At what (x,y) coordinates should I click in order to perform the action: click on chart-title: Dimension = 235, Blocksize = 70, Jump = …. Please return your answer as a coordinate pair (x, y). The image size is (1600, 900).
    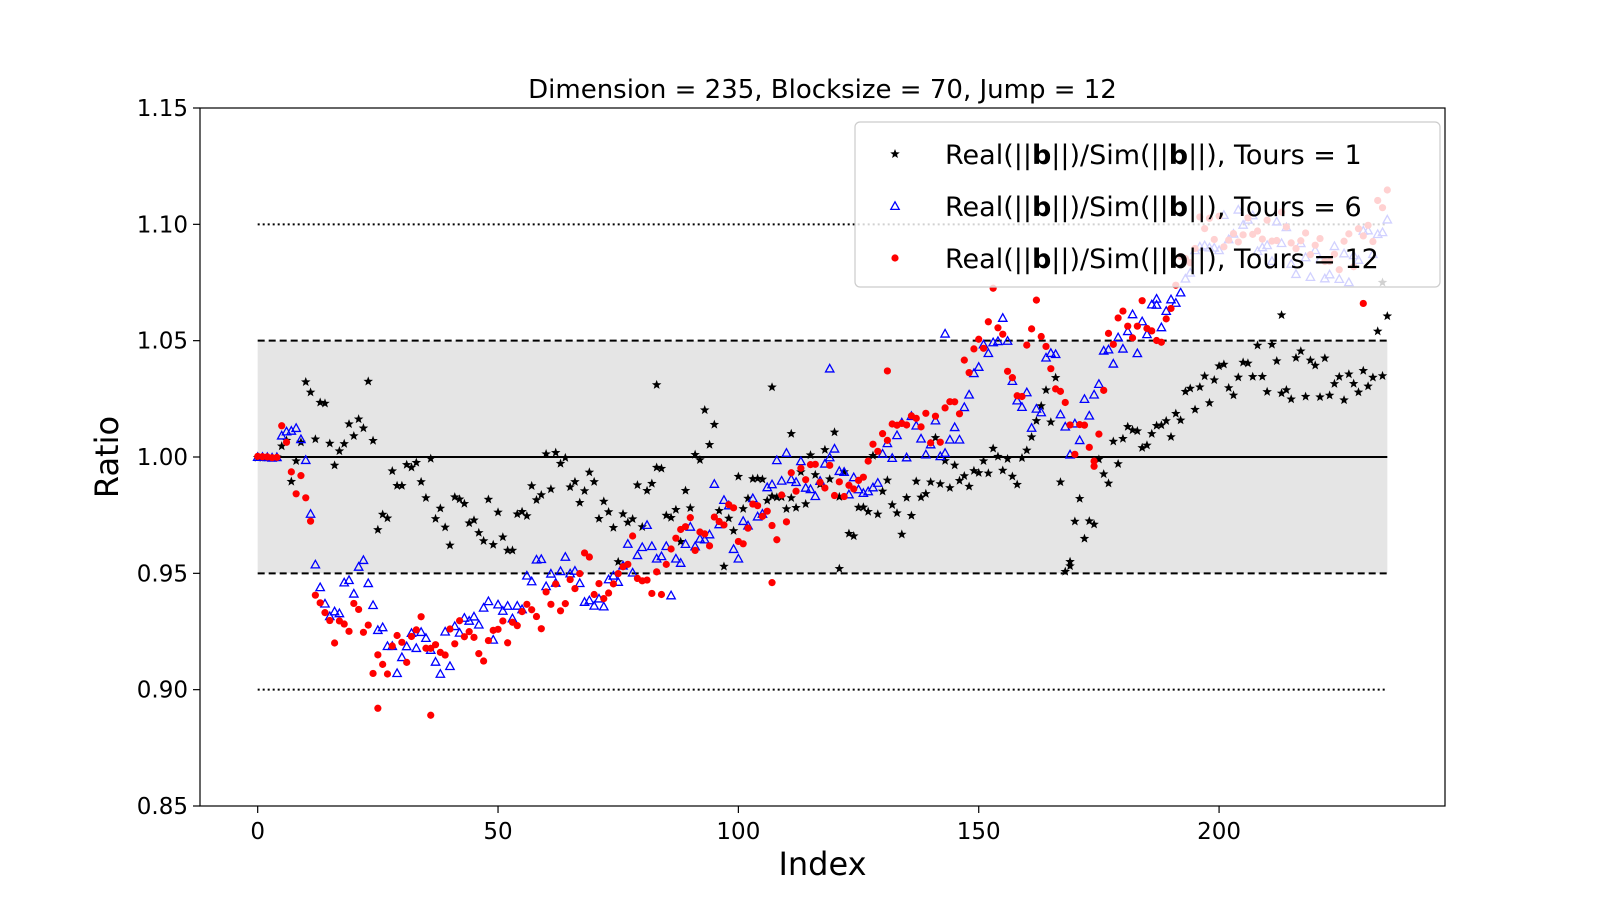
    Looking at the image, I should click on (822, 90).